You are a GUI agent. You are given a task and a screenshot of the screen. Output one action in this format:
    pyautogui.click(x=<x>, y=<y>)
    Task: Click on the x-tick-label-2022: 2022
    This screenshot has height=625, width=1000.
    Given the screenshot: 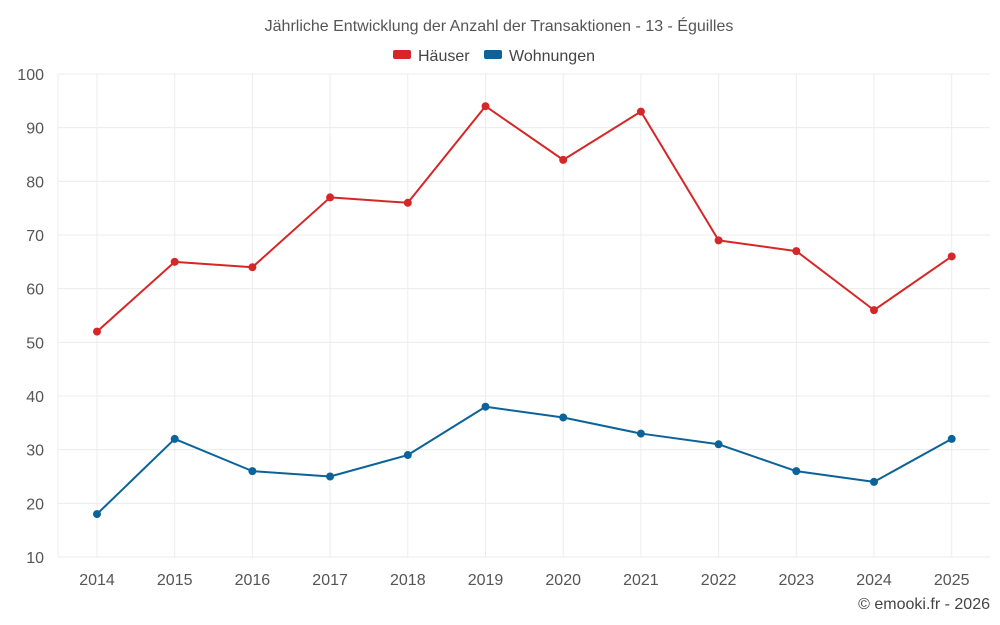 What is the action you would take?
    pyautogui.click(x=719, y=580)
    